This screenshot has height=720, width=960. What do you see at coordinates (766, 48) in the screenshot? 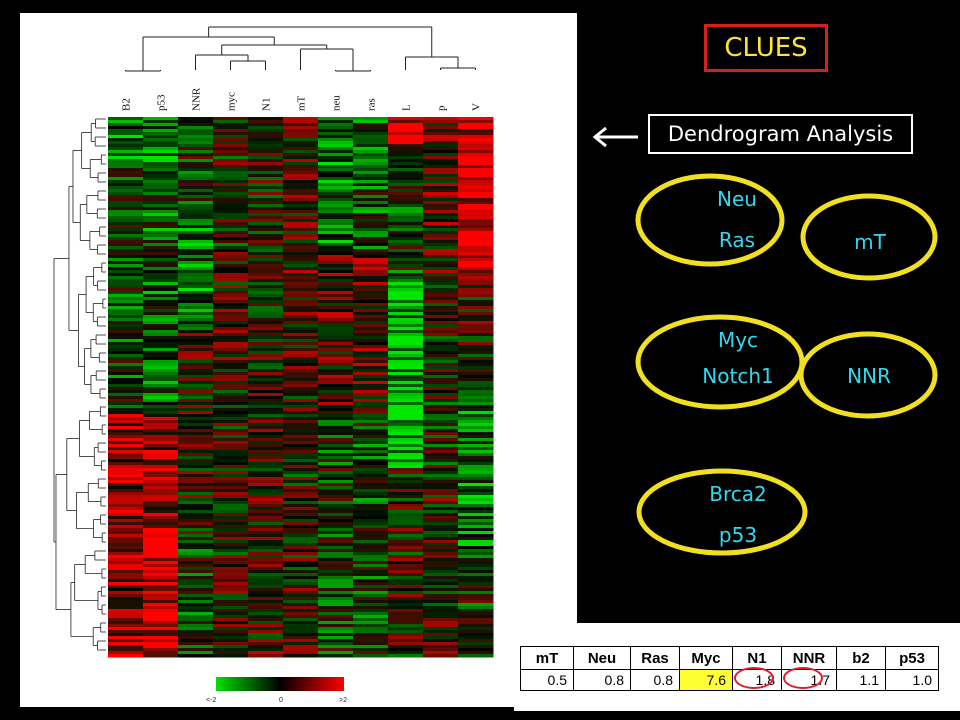
I see `slide-title: CLUES` at bounding box center [766, 48].